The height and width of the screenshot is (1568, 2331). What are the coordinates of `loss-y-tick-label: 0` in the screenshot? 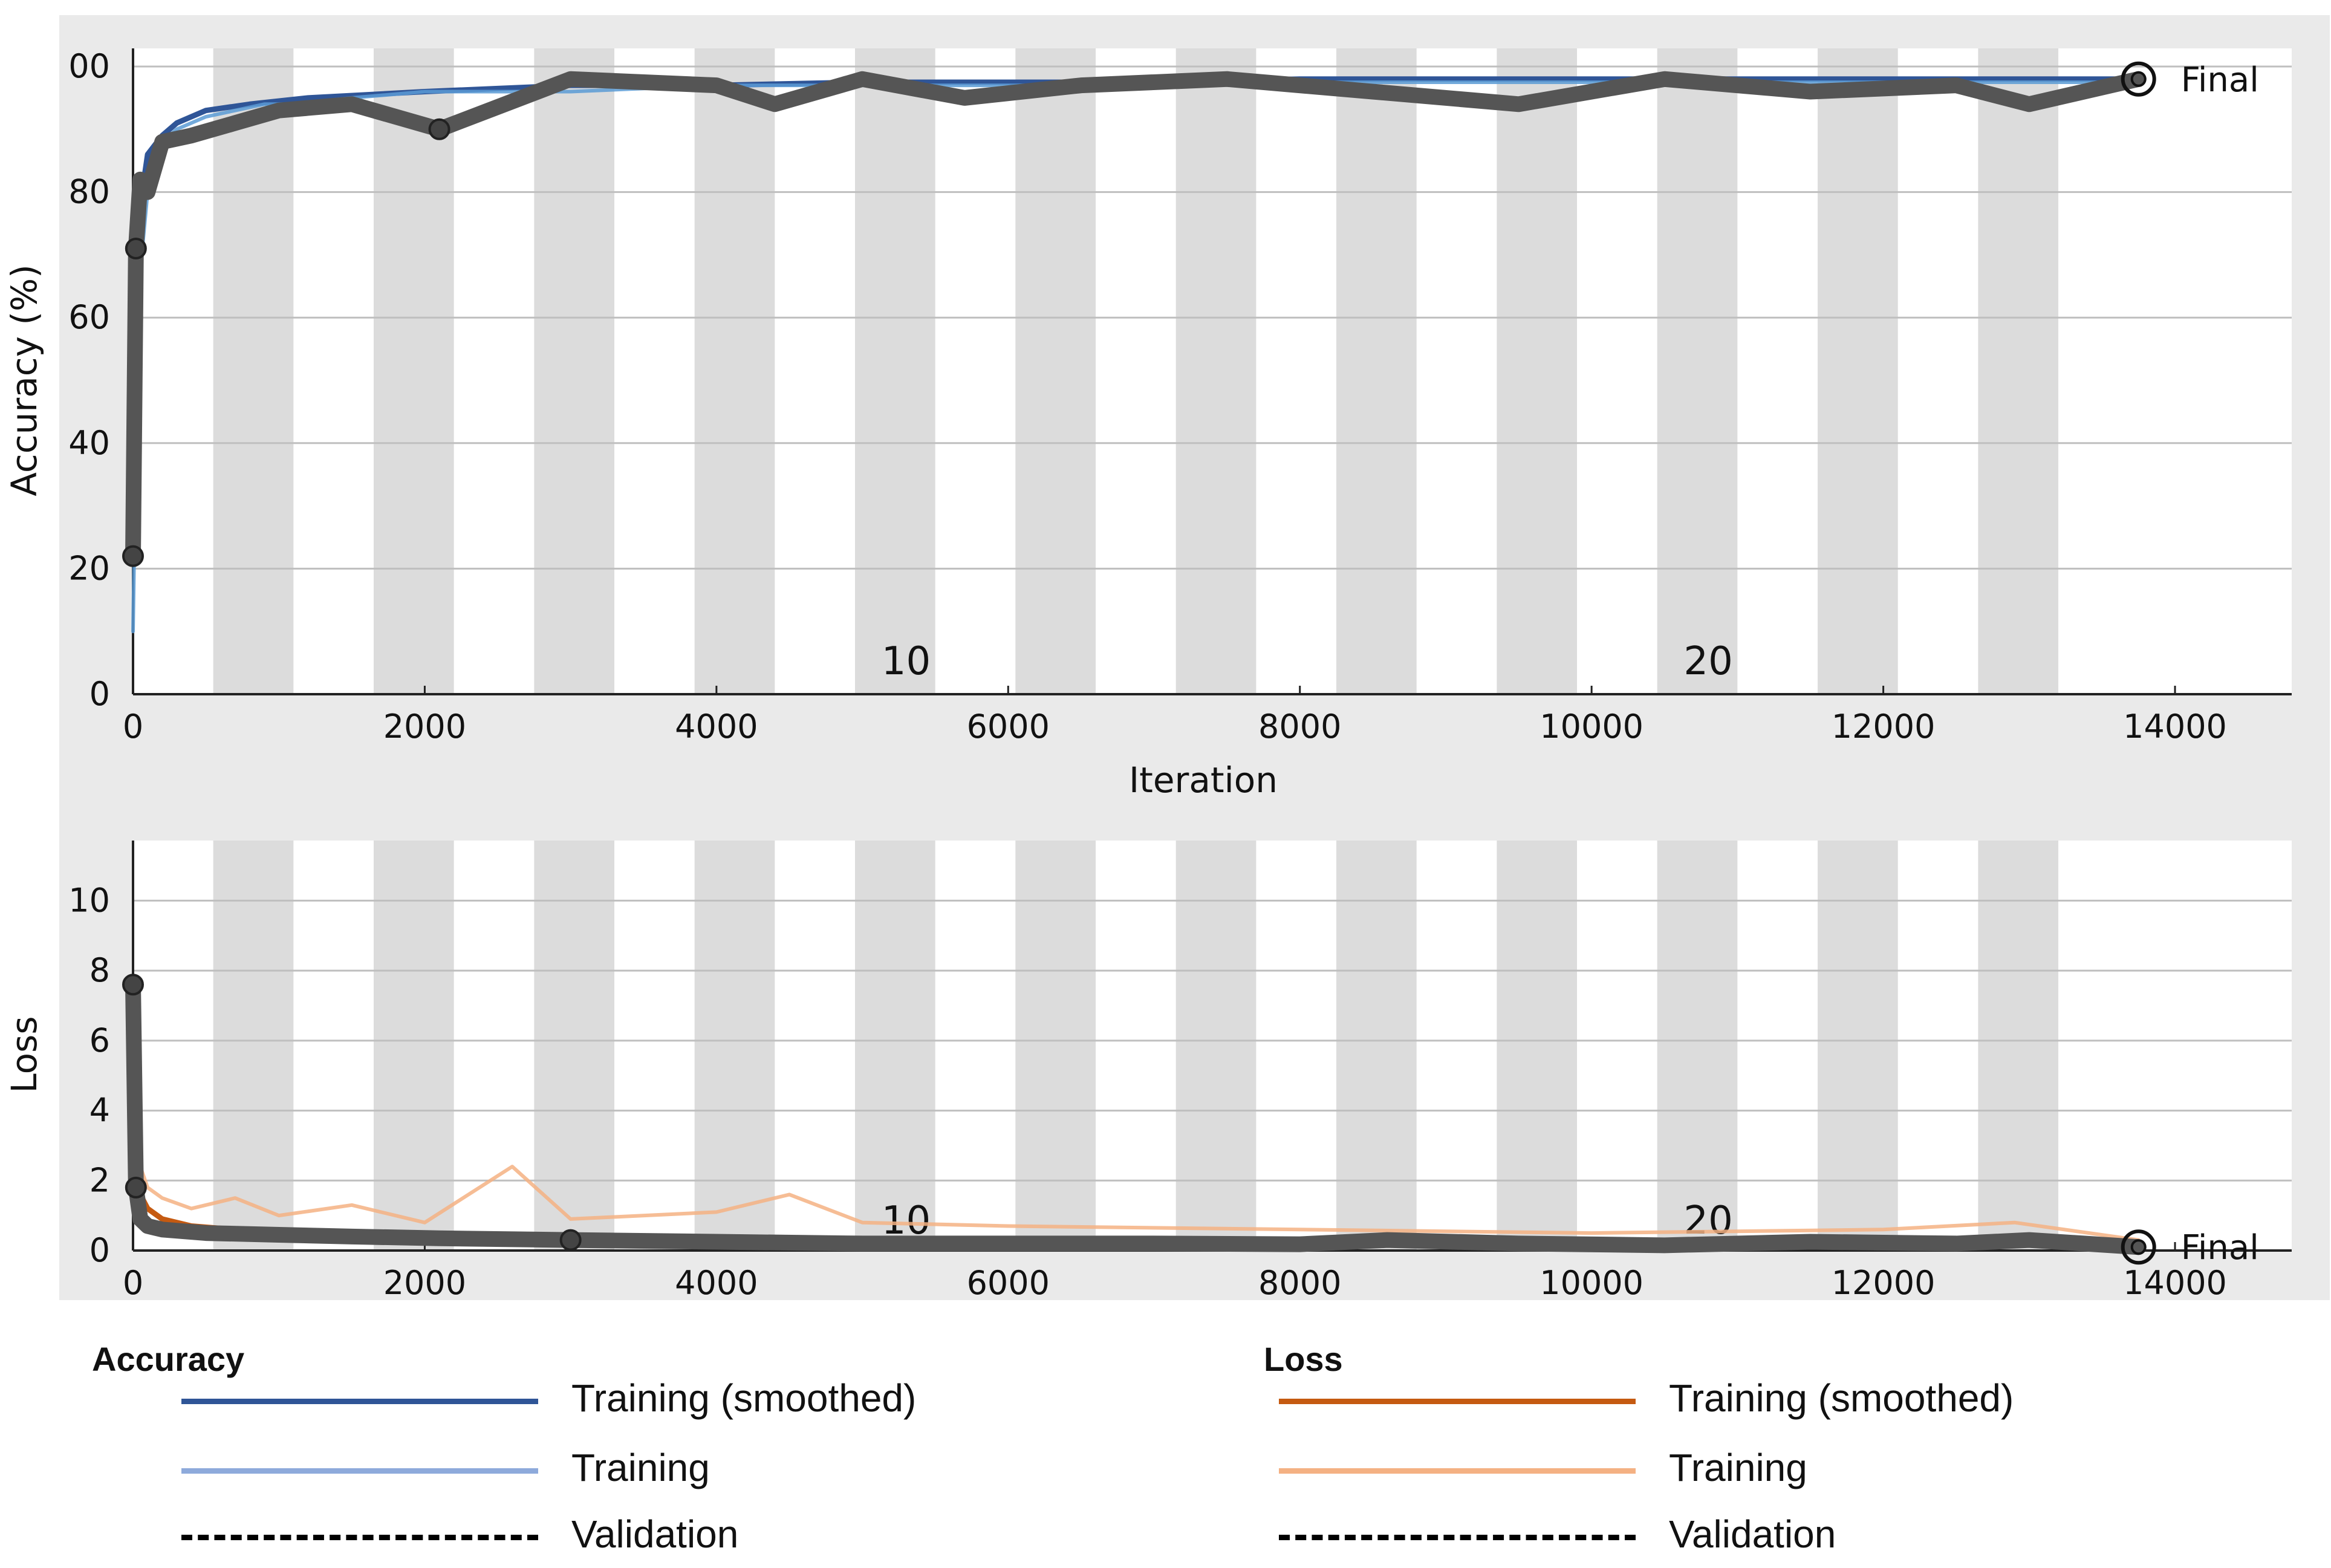 It's located at (99, 1250).